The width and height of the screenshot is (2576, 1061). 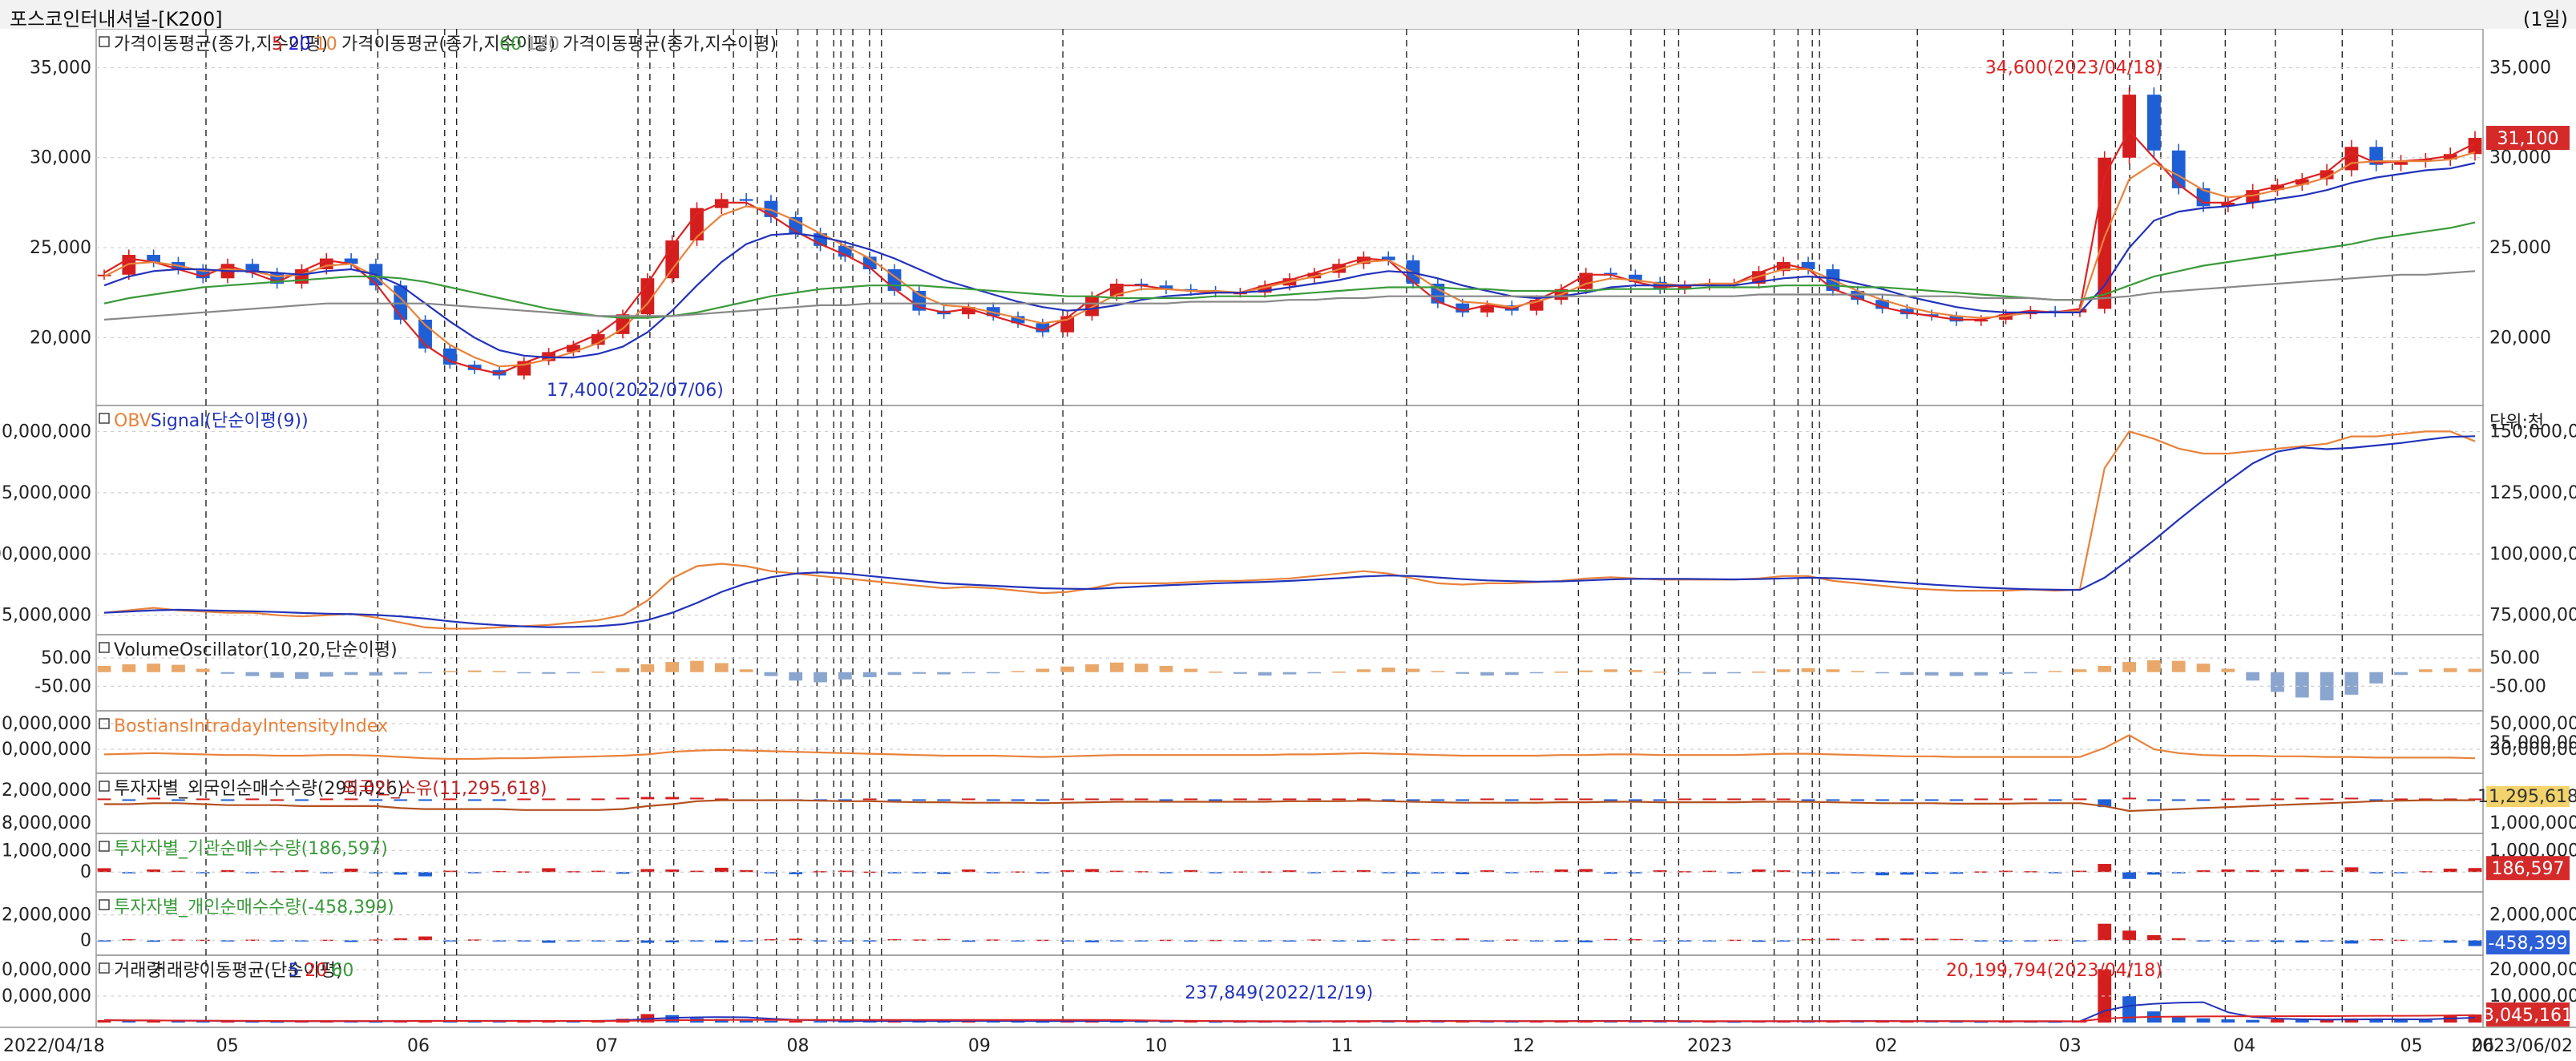 I want to click on y-tick-left-vo: 50.00, so click(x=66, y=658).